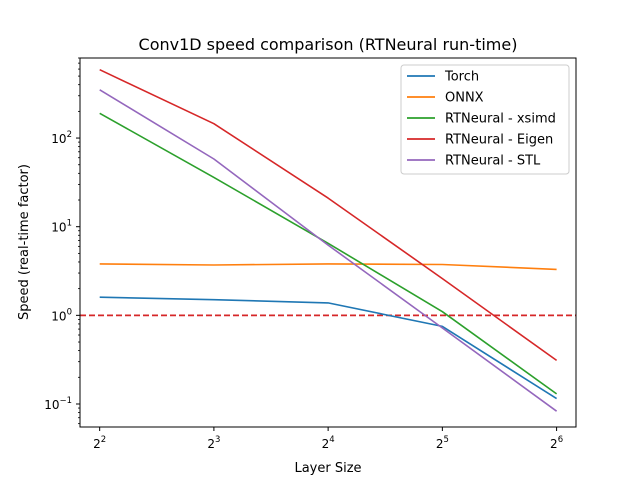 This screenshot has width=640, height=480. What do you see at coordinates (61, 138) in the screenshot?
I see `y-tick-label: 102` at bounding box center [61, 138].